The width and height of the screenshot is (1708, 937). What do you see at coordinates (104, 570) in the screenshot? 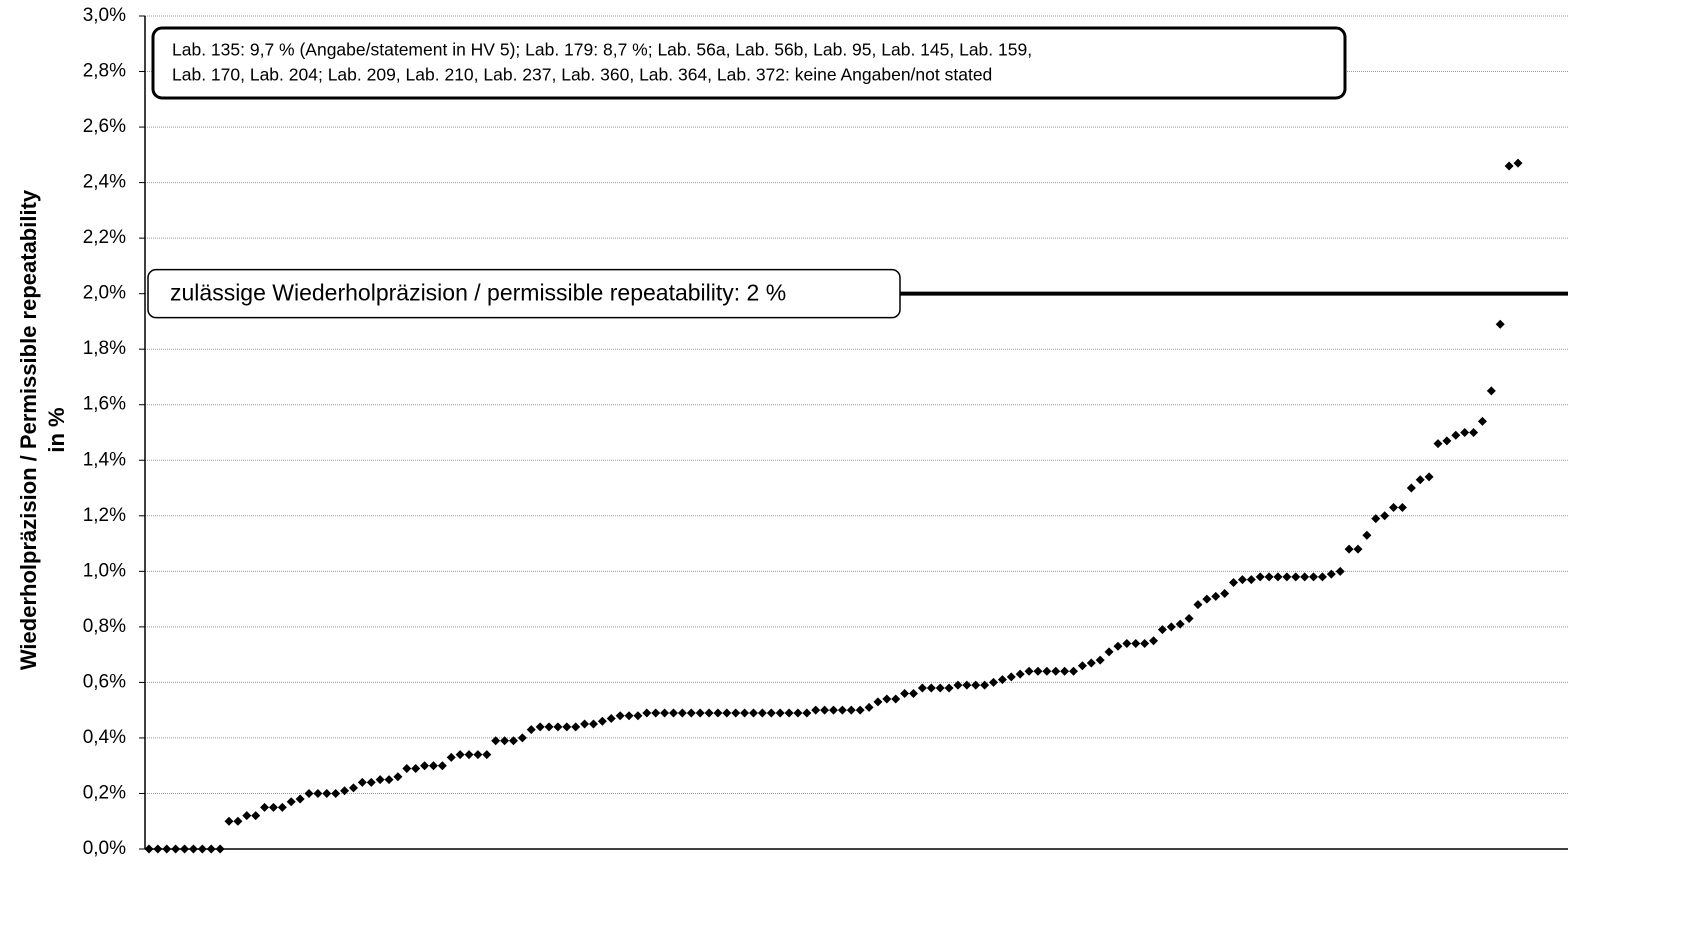
I see `y-tick-label: 1,0%` at bounding box center [104, 570].